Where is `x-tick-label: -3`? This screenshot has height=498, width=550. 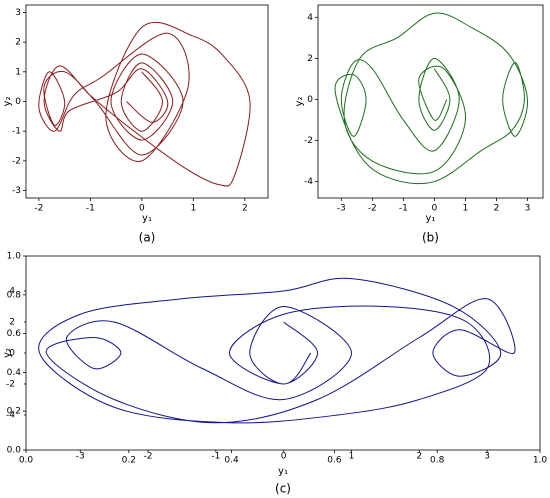 x-tick-label: -3 is located at coordinates (341, 209).